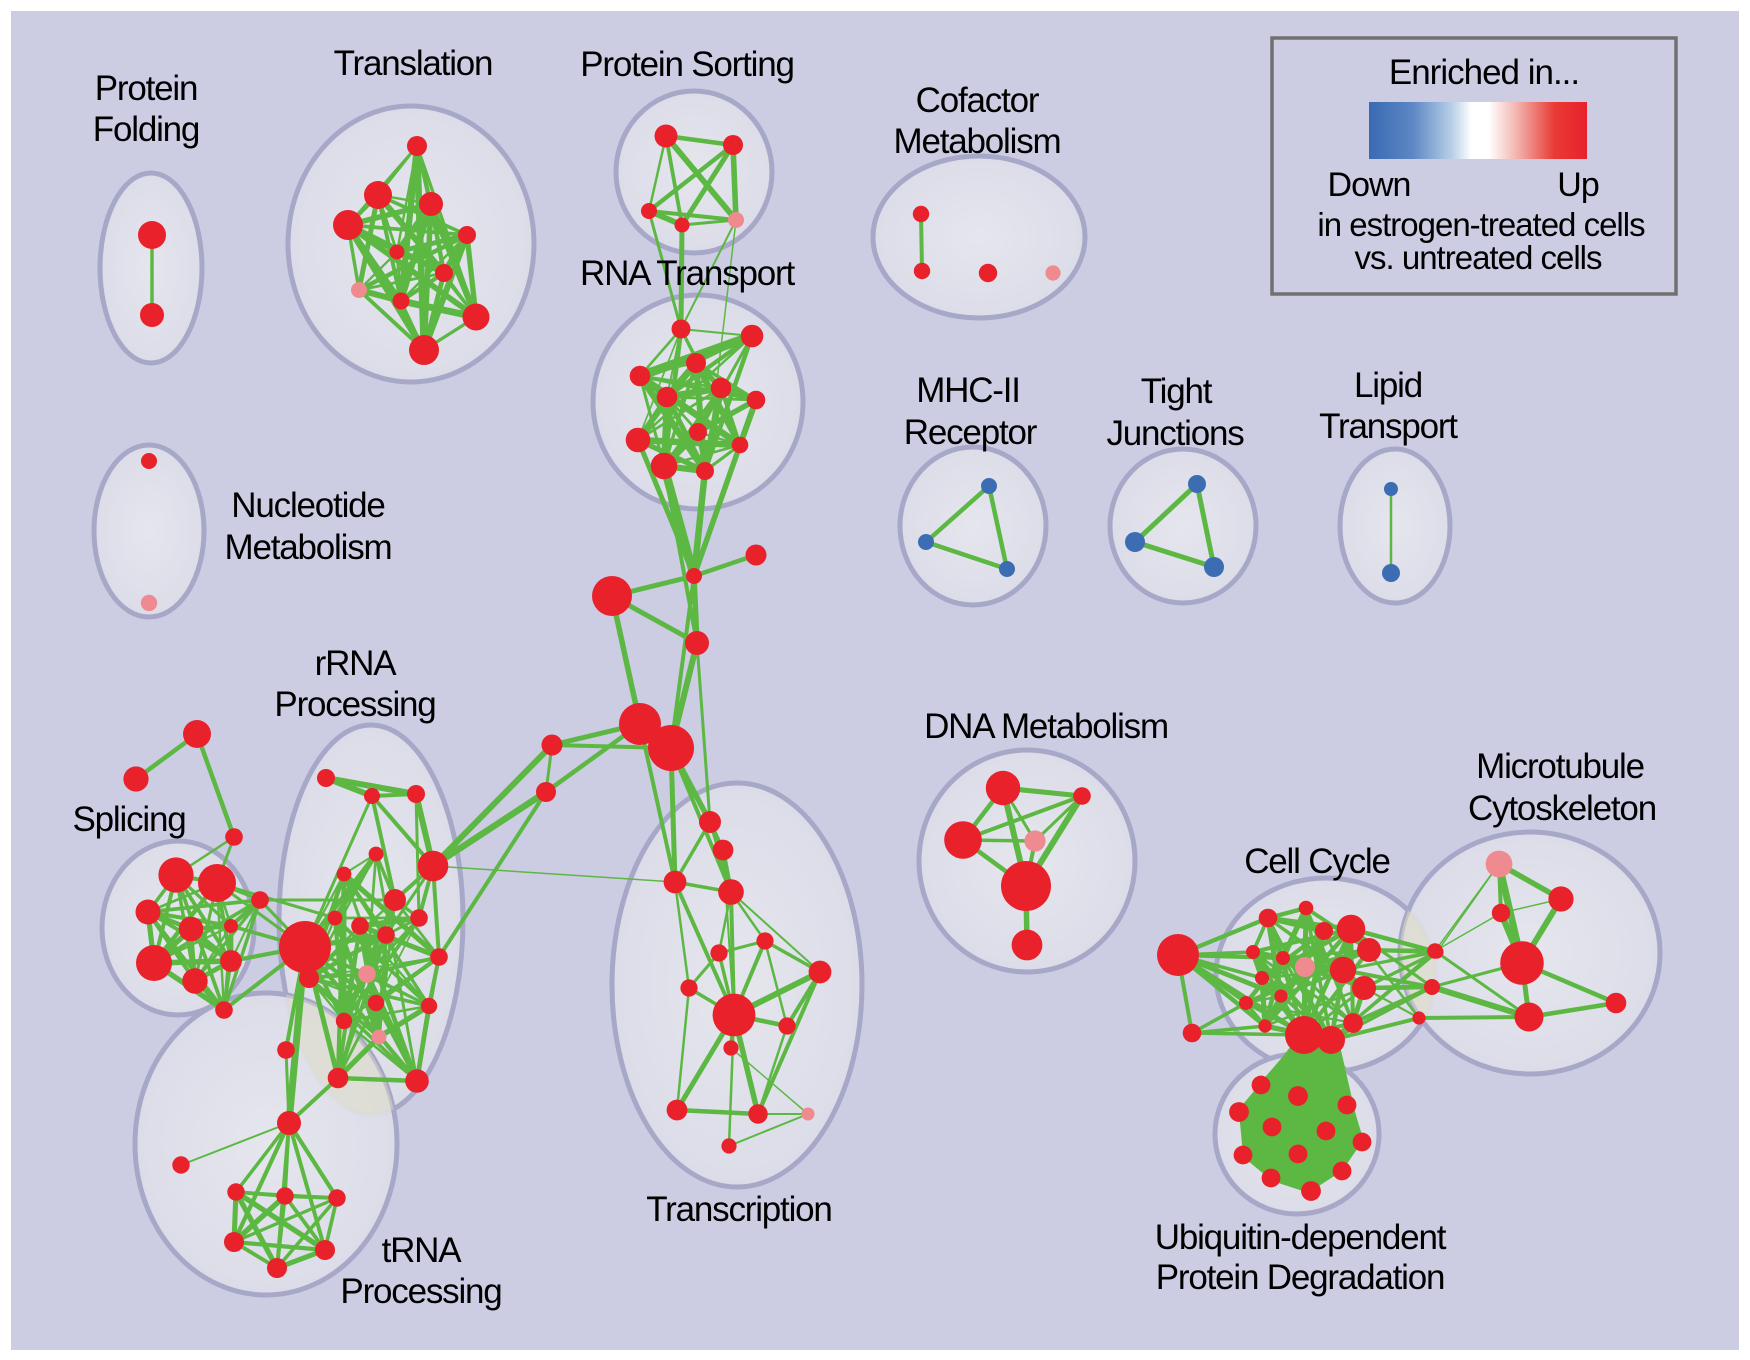  Describe the element at coordinates (1388, 426) in the screenshot. I see `svg-text: Transport` at that location.